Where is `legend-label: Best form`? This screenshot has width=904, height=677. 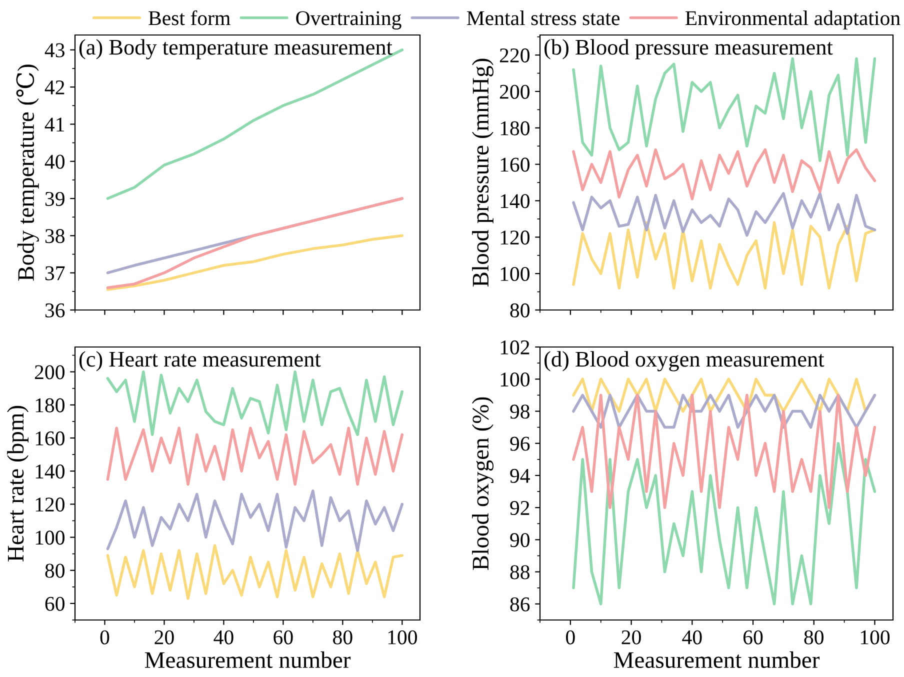 legend-label: Best form is located at coordinates (189, 18).